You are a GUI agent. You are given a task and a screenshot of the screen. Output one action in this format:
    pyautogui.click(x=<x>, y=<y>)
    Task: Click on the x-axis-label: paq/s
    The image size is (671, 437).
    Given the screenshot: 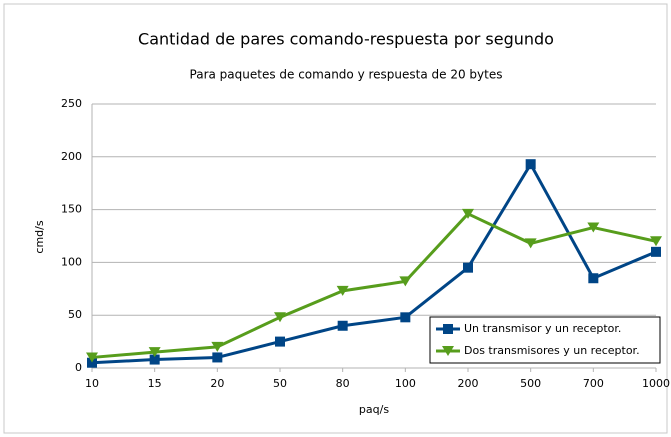 What is the action you would take?
    pyautogui.click(x=374, y=409)
    